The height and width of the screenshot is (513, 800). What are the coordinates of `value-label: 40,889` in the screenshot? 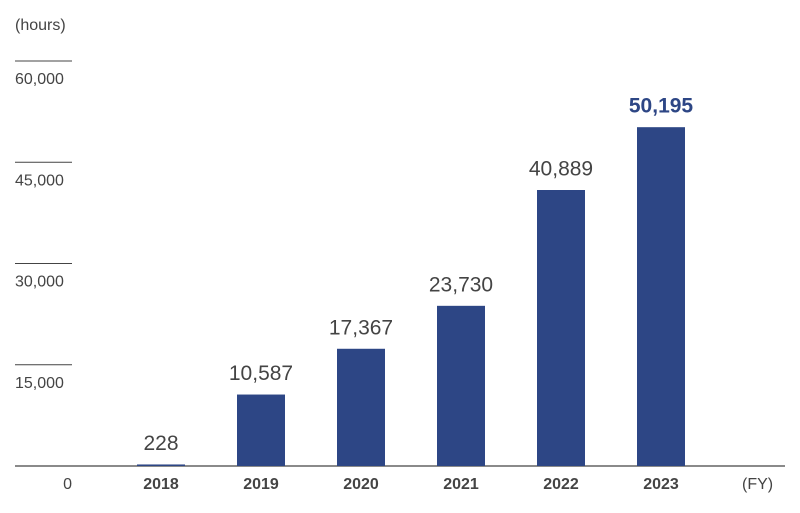 It's located at (561, 169).